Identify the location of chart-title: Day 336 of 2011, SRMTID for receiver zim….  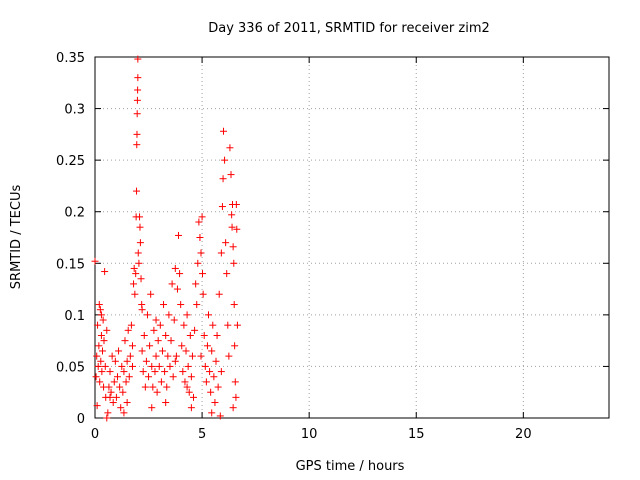
(349, 28).